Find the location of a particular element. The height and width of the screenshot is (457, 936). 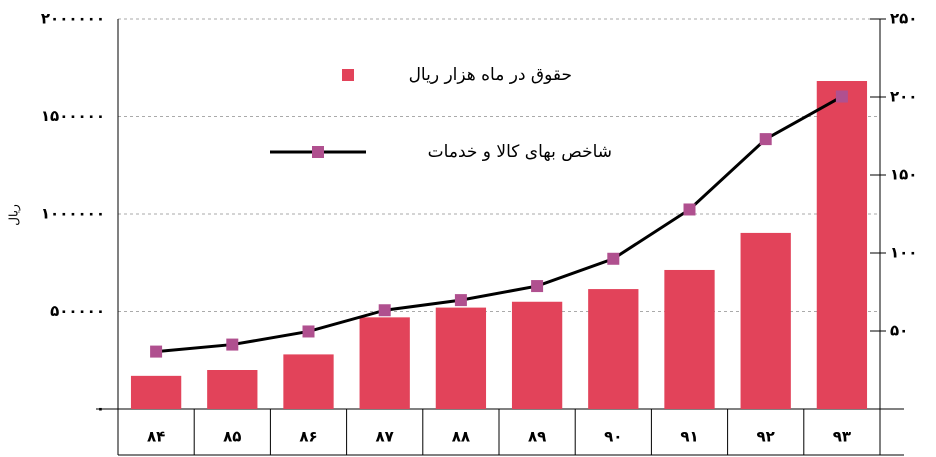

x-tick-label: ۸۹ is located at coordinates (537, 437).